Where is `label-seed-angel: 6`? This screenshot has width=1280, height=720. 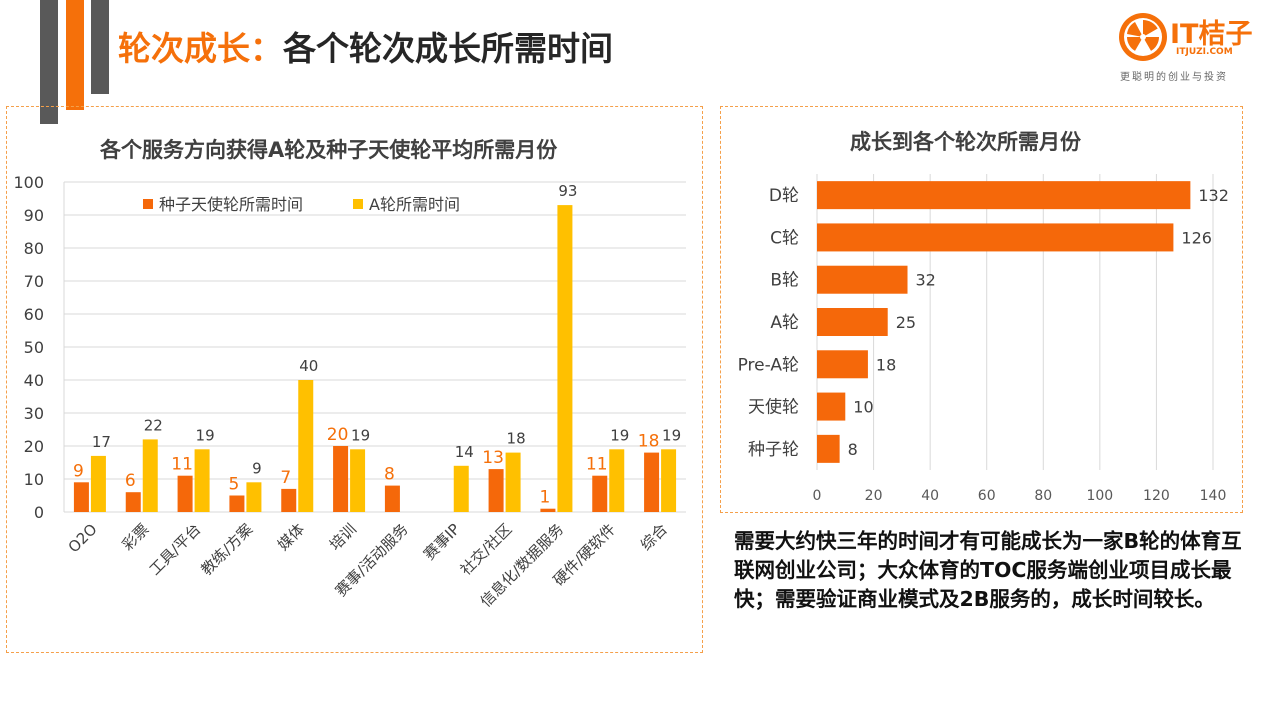
label-seed-angel: 6 is located at coordinates (130, 481).